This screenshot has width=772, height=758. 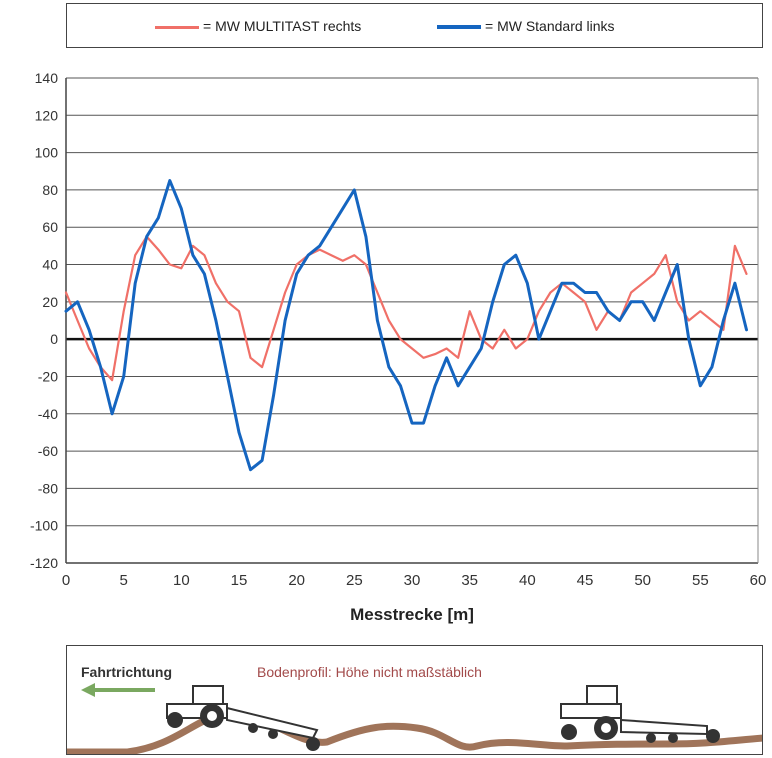 What do you see at coordinates (758, 580) in the screenshot?
I see `x-tick-label: 60` at bounding box center [758, 580].